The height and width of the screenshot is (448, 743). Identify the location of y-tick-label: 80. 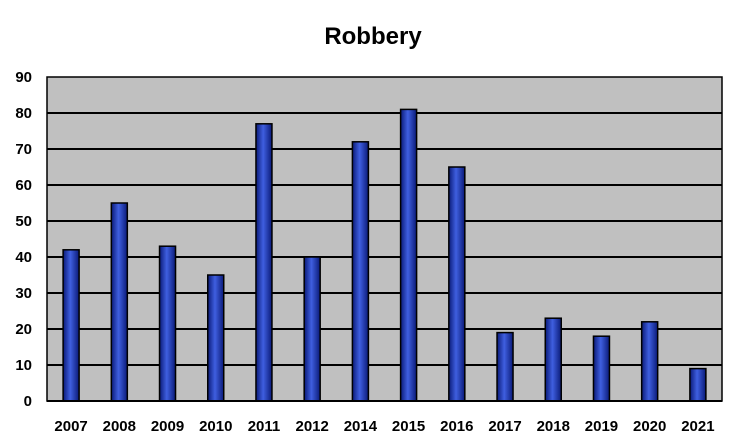
(23, 113).